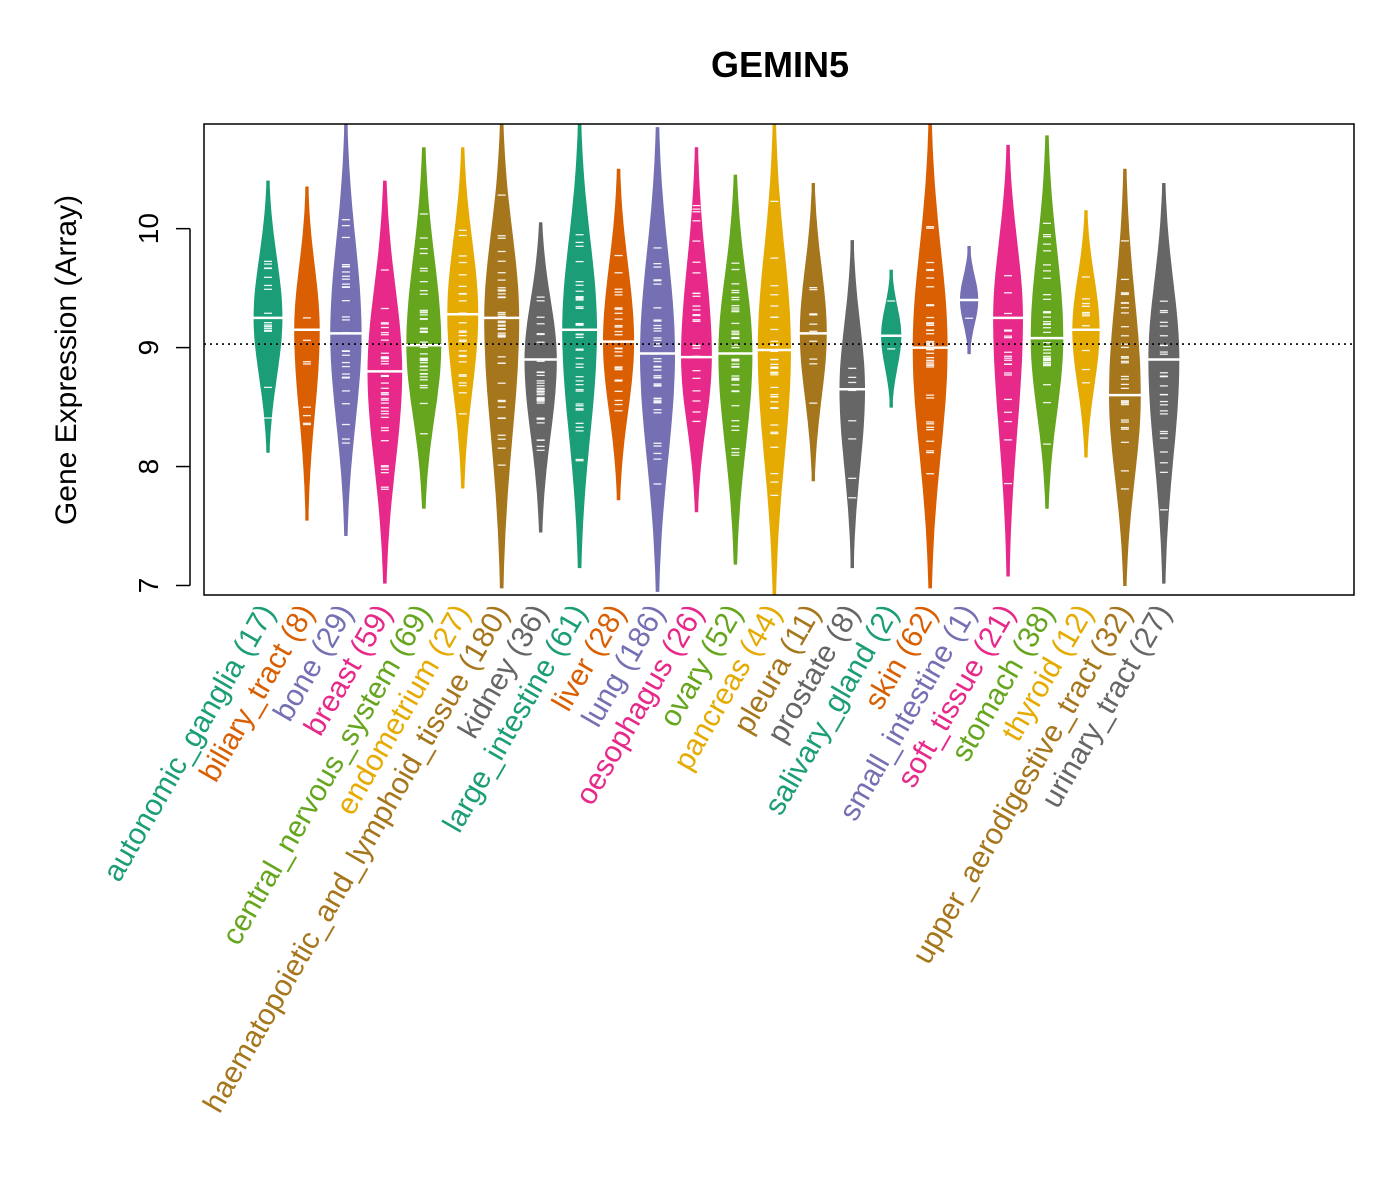 Image resolution: width=1400 pixels, height=1200 pixels. I want to click on observations-skin, so click(930, 350).